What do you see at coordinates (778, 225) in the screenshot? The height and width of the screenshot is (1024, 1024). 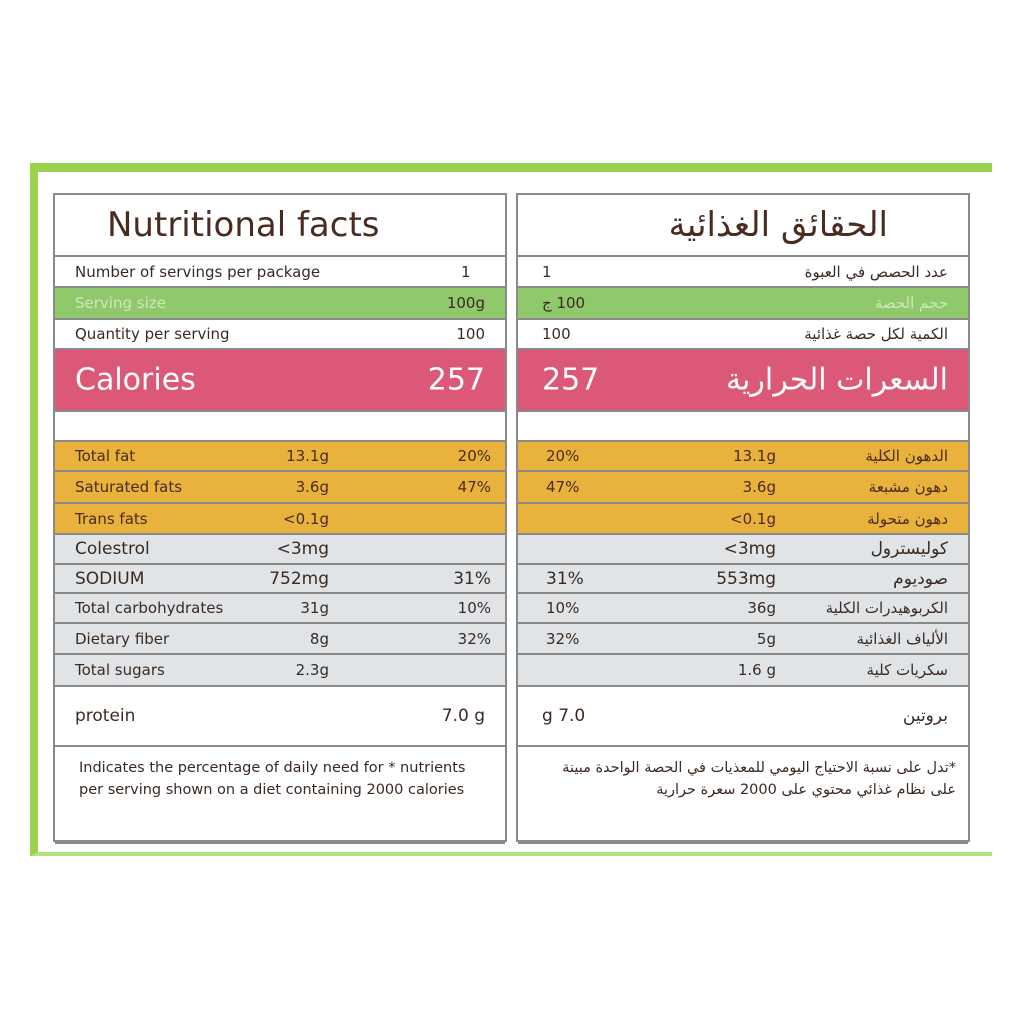 I see `table-title: الحقائق الغذائية` at bounding box center [778, 225].